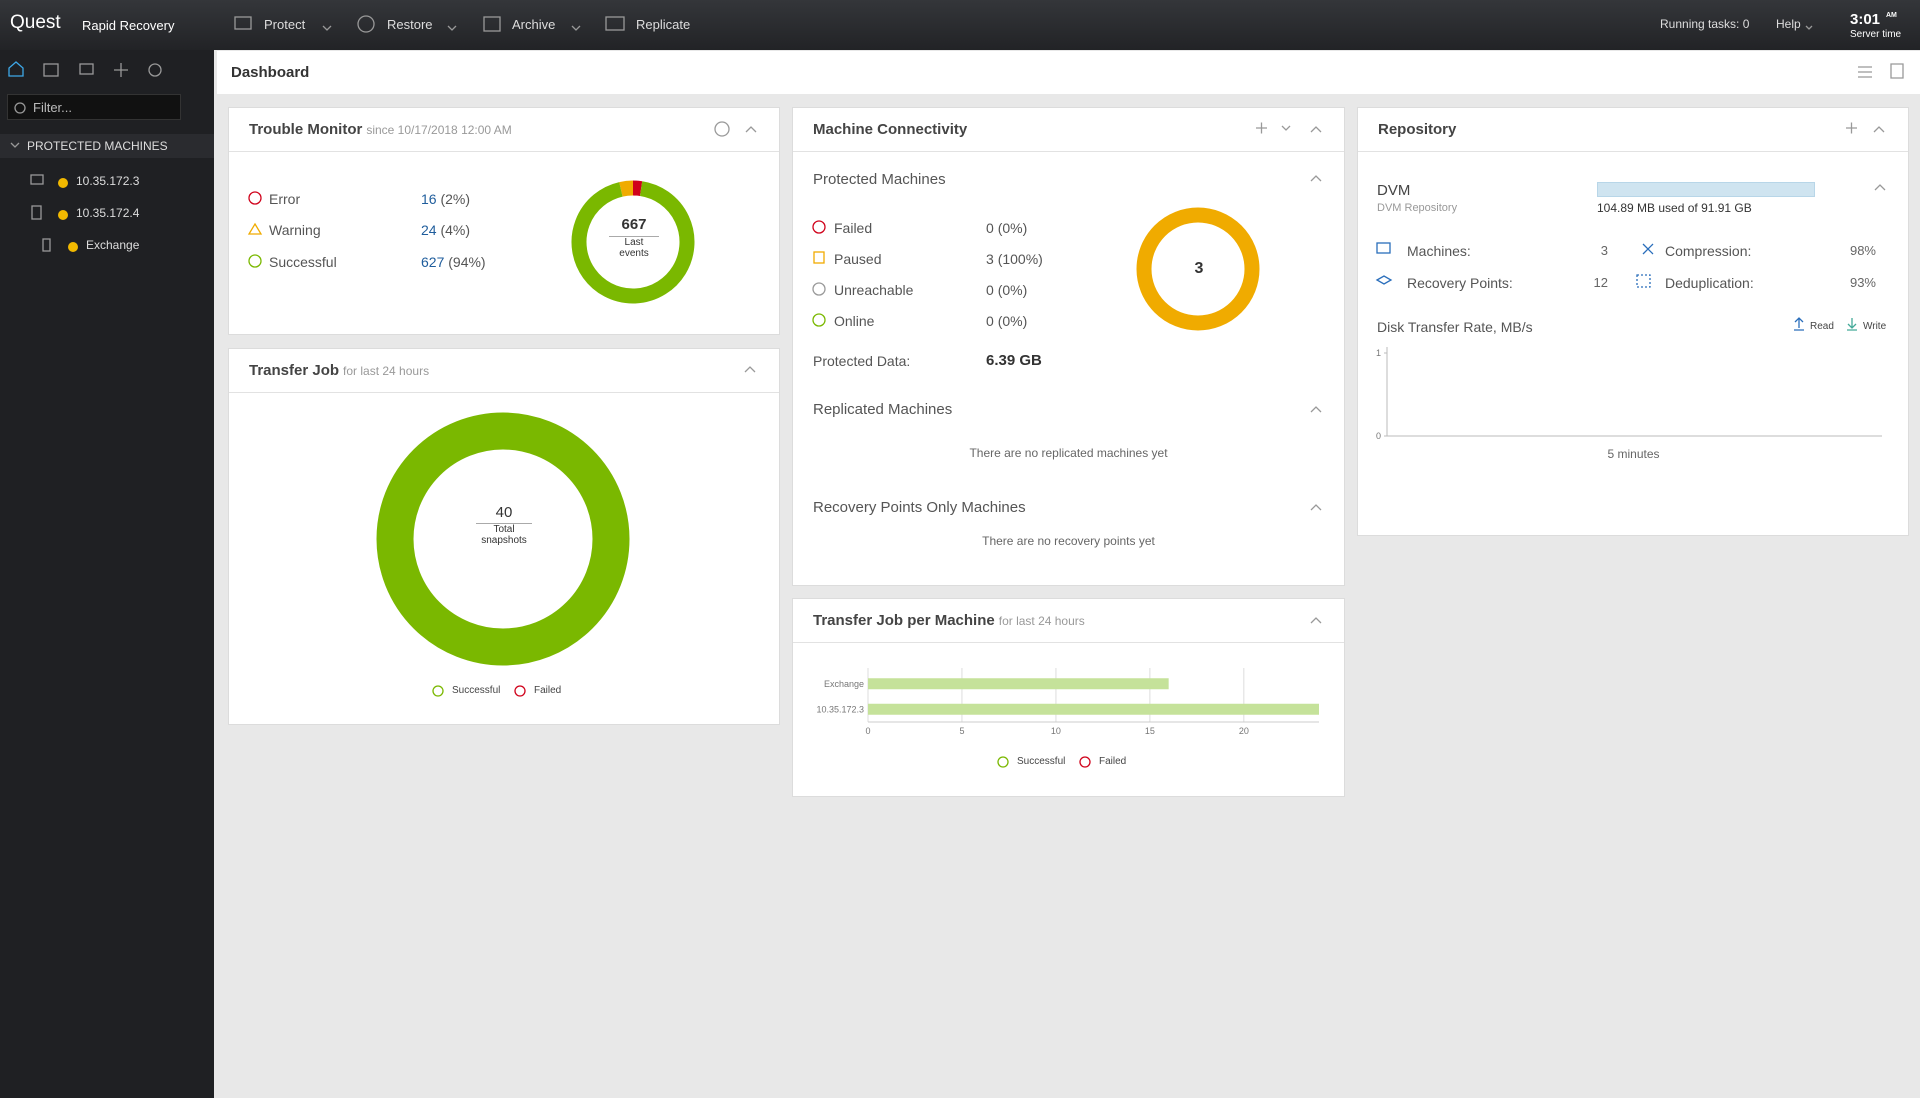 This screenshot has width=1920, height=1098. I want to click on stat-value: 98%, so click(1862, 250).